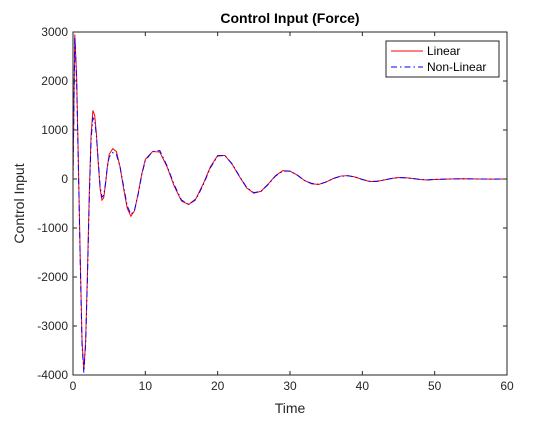  I want to click on x-tick-label-6: 60, so click(507, 386).